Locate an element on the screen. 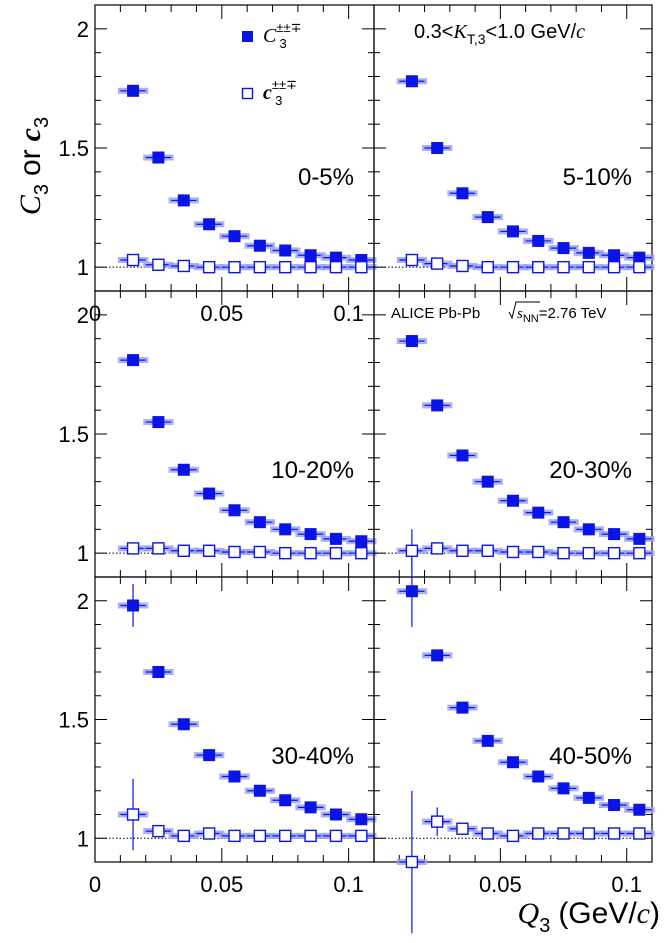  y-title-c: c is located at coordinates (30, 134).